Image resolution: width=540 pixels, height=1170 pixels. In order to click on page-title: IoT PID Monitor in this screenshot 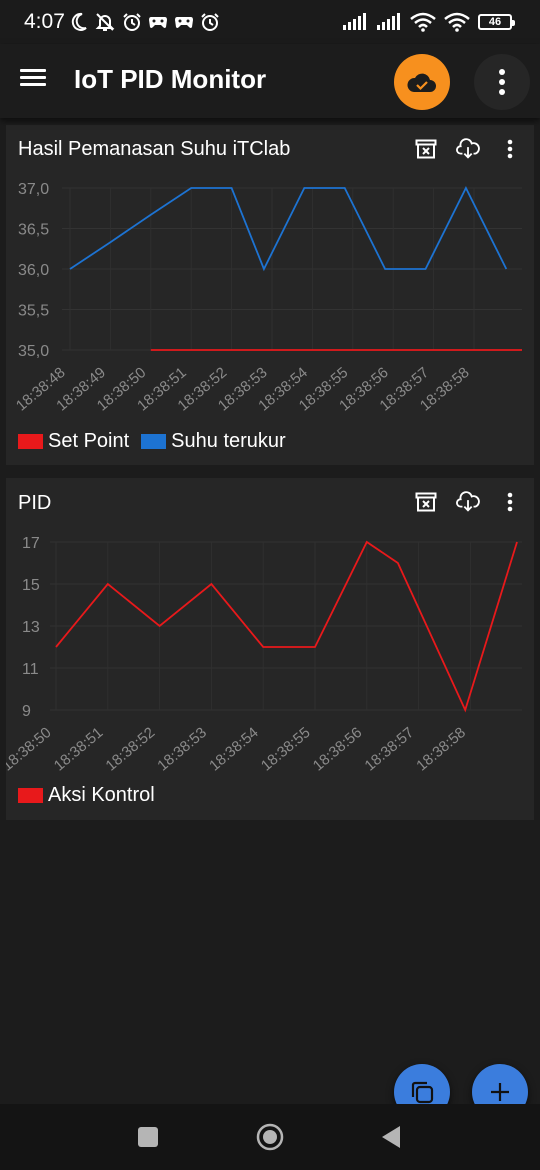, I will do `click(170, 79)`.